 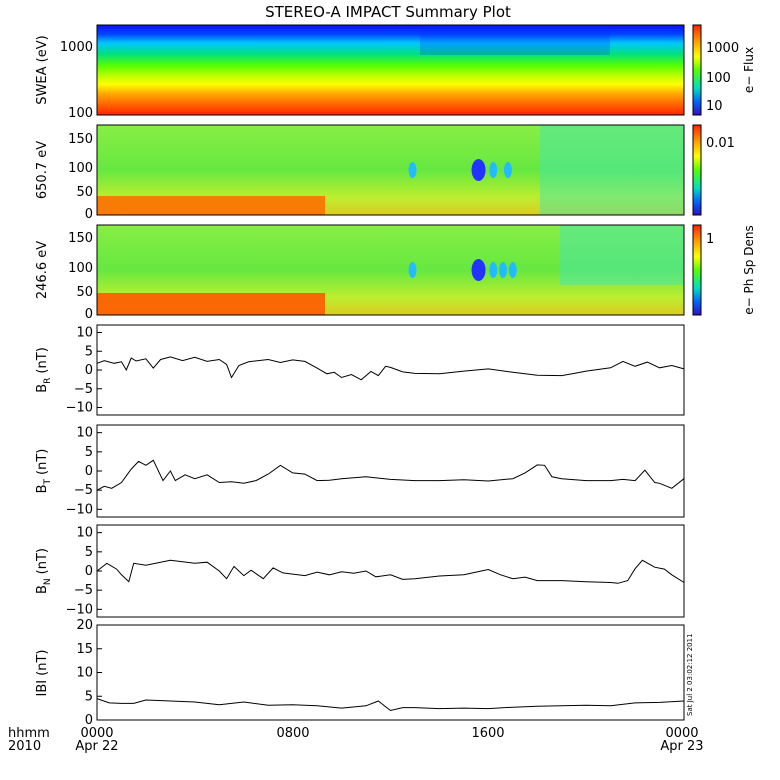 I want to click on pad-246-ytick-150: 150, so click(x=80, y=238).